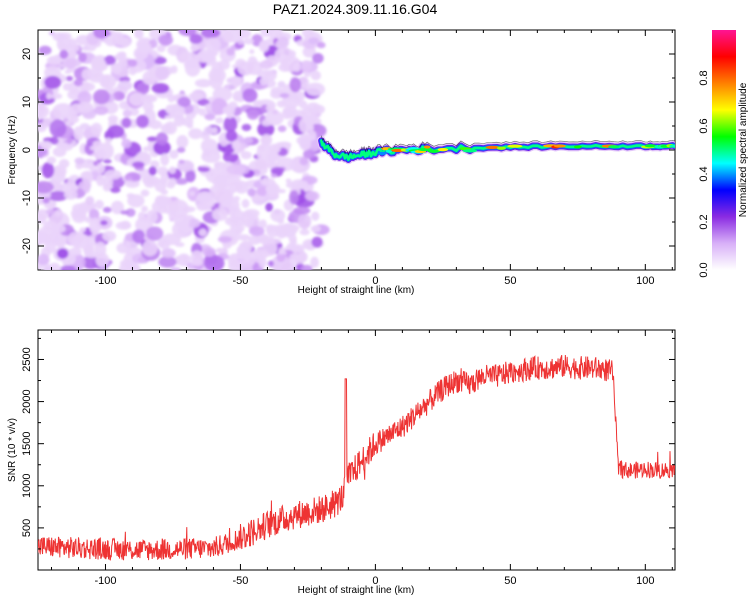 Image resolution: width=750 pixels, height=600 pixels. Describe the element at coordinates (356, 290) in the screenshot. I see `spectrogram-x-axis-title: Height of straight line (km)` at that location.